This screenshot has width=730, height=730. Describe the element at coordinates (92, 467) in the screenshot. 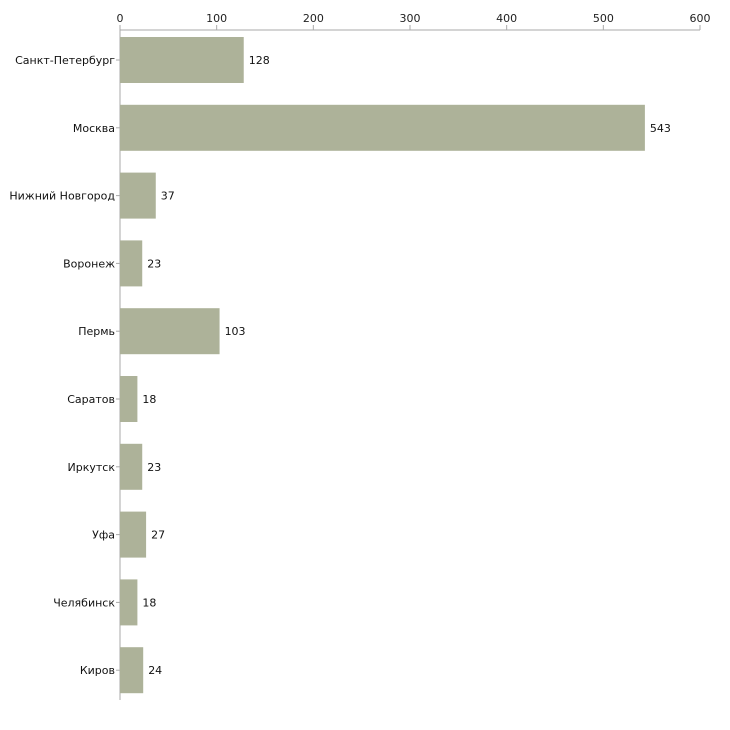

I see `category-label: Иркутск` at that location.